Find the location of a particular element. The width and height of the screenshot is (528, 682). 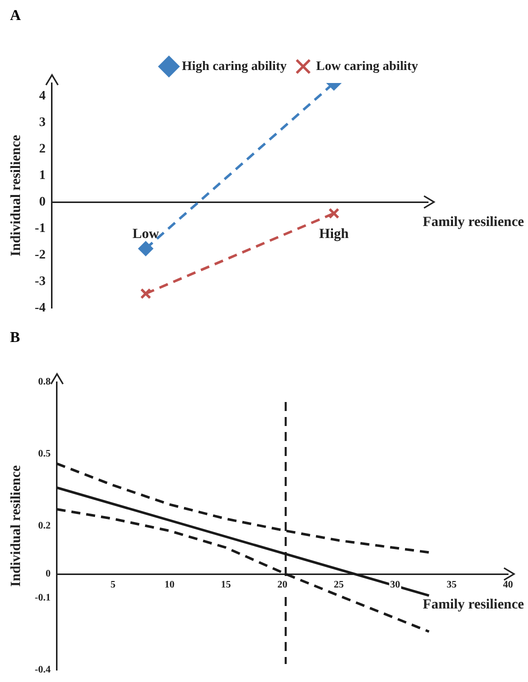

y-tick-label: -1 is located at coordinates (40, 228).